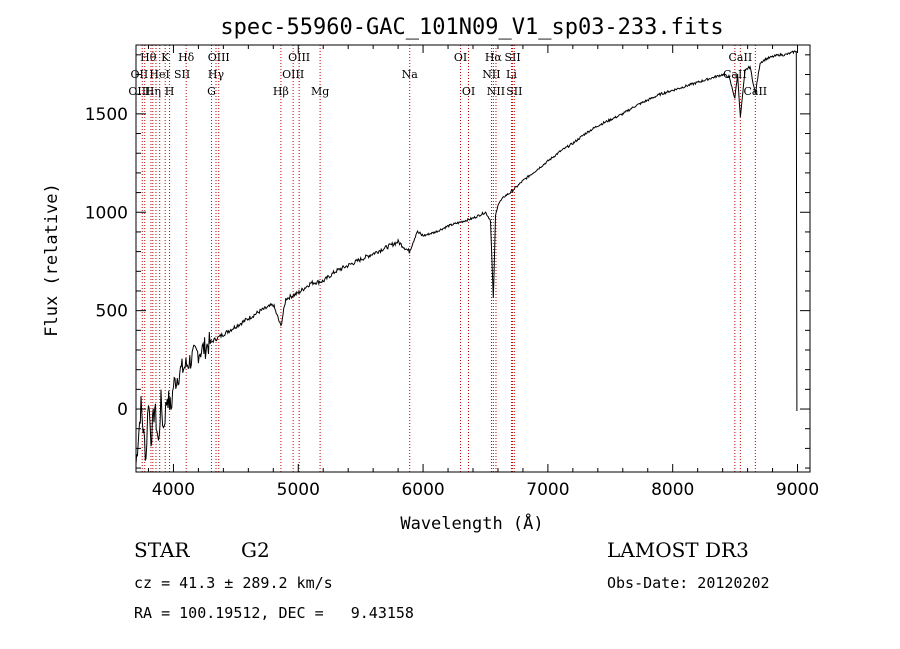 This screenshot has height=649, width=900. I want to click on subclass: G2, so click(255, 550).